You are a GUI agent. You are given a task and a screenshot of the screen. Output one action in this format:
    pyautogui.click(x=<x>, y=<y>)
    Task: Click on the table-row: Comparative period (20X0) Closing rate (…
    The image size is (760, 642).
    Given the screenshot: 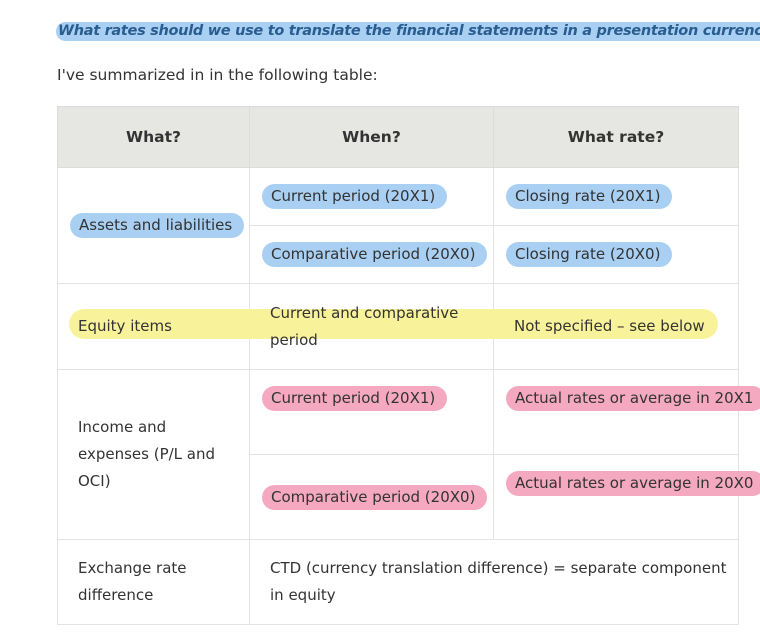 What is the action you would take?
    pyautogui.click(x=398, y=254)
    